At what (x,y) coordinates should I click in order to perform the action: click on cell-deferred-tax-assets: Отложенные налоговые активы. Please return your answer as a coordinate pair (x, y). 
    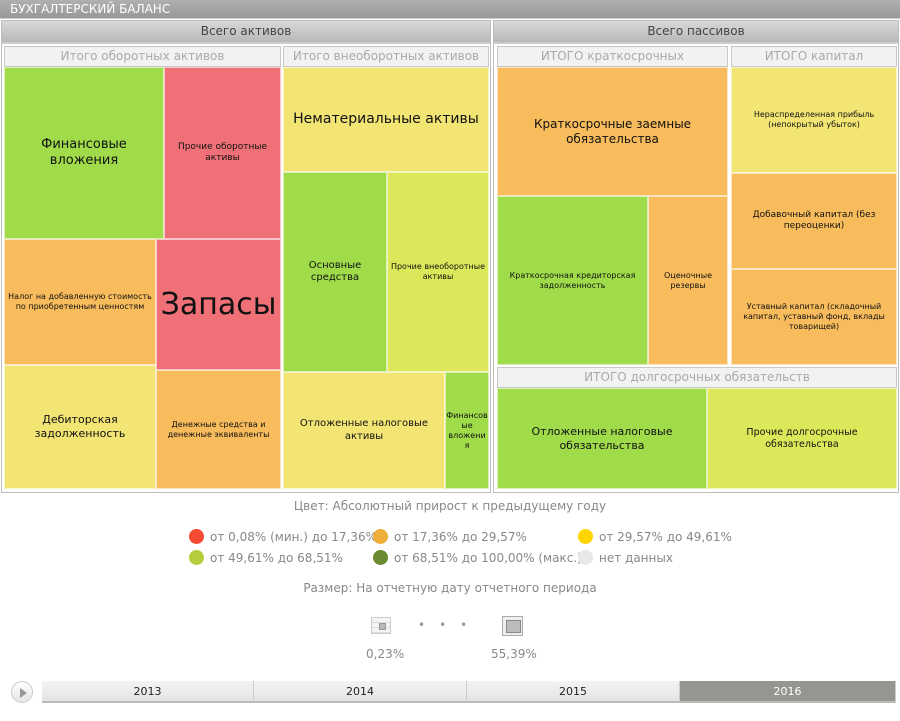
    Looking at the image, I should click on (364, 430).